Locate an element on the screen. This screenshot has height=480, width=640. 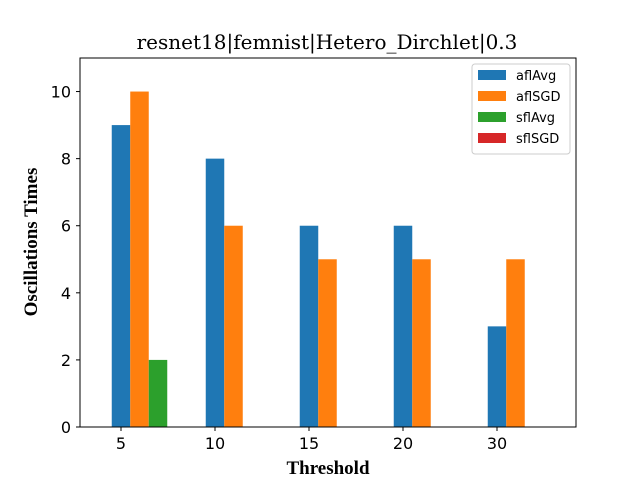
legend-swatch-sflAvg is located at coordinates (492, 117).